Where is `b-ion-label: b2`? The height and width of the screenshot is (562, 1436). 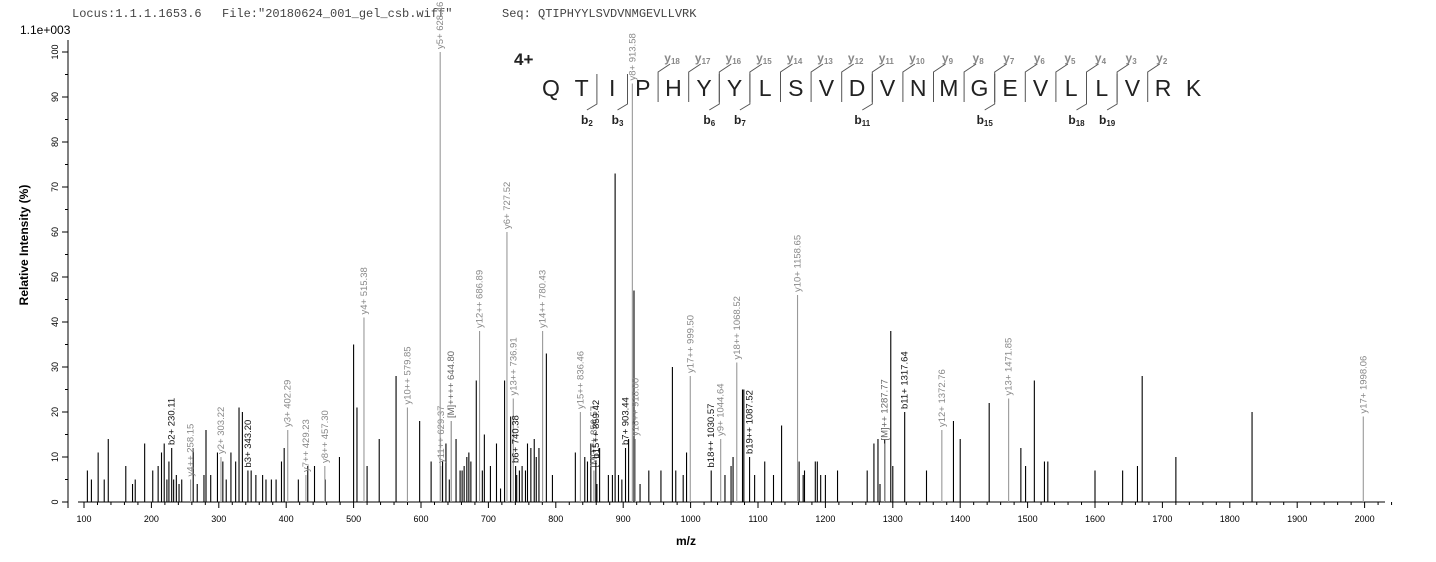 b-ion-label: b2 is located at coordinates (587, 120).